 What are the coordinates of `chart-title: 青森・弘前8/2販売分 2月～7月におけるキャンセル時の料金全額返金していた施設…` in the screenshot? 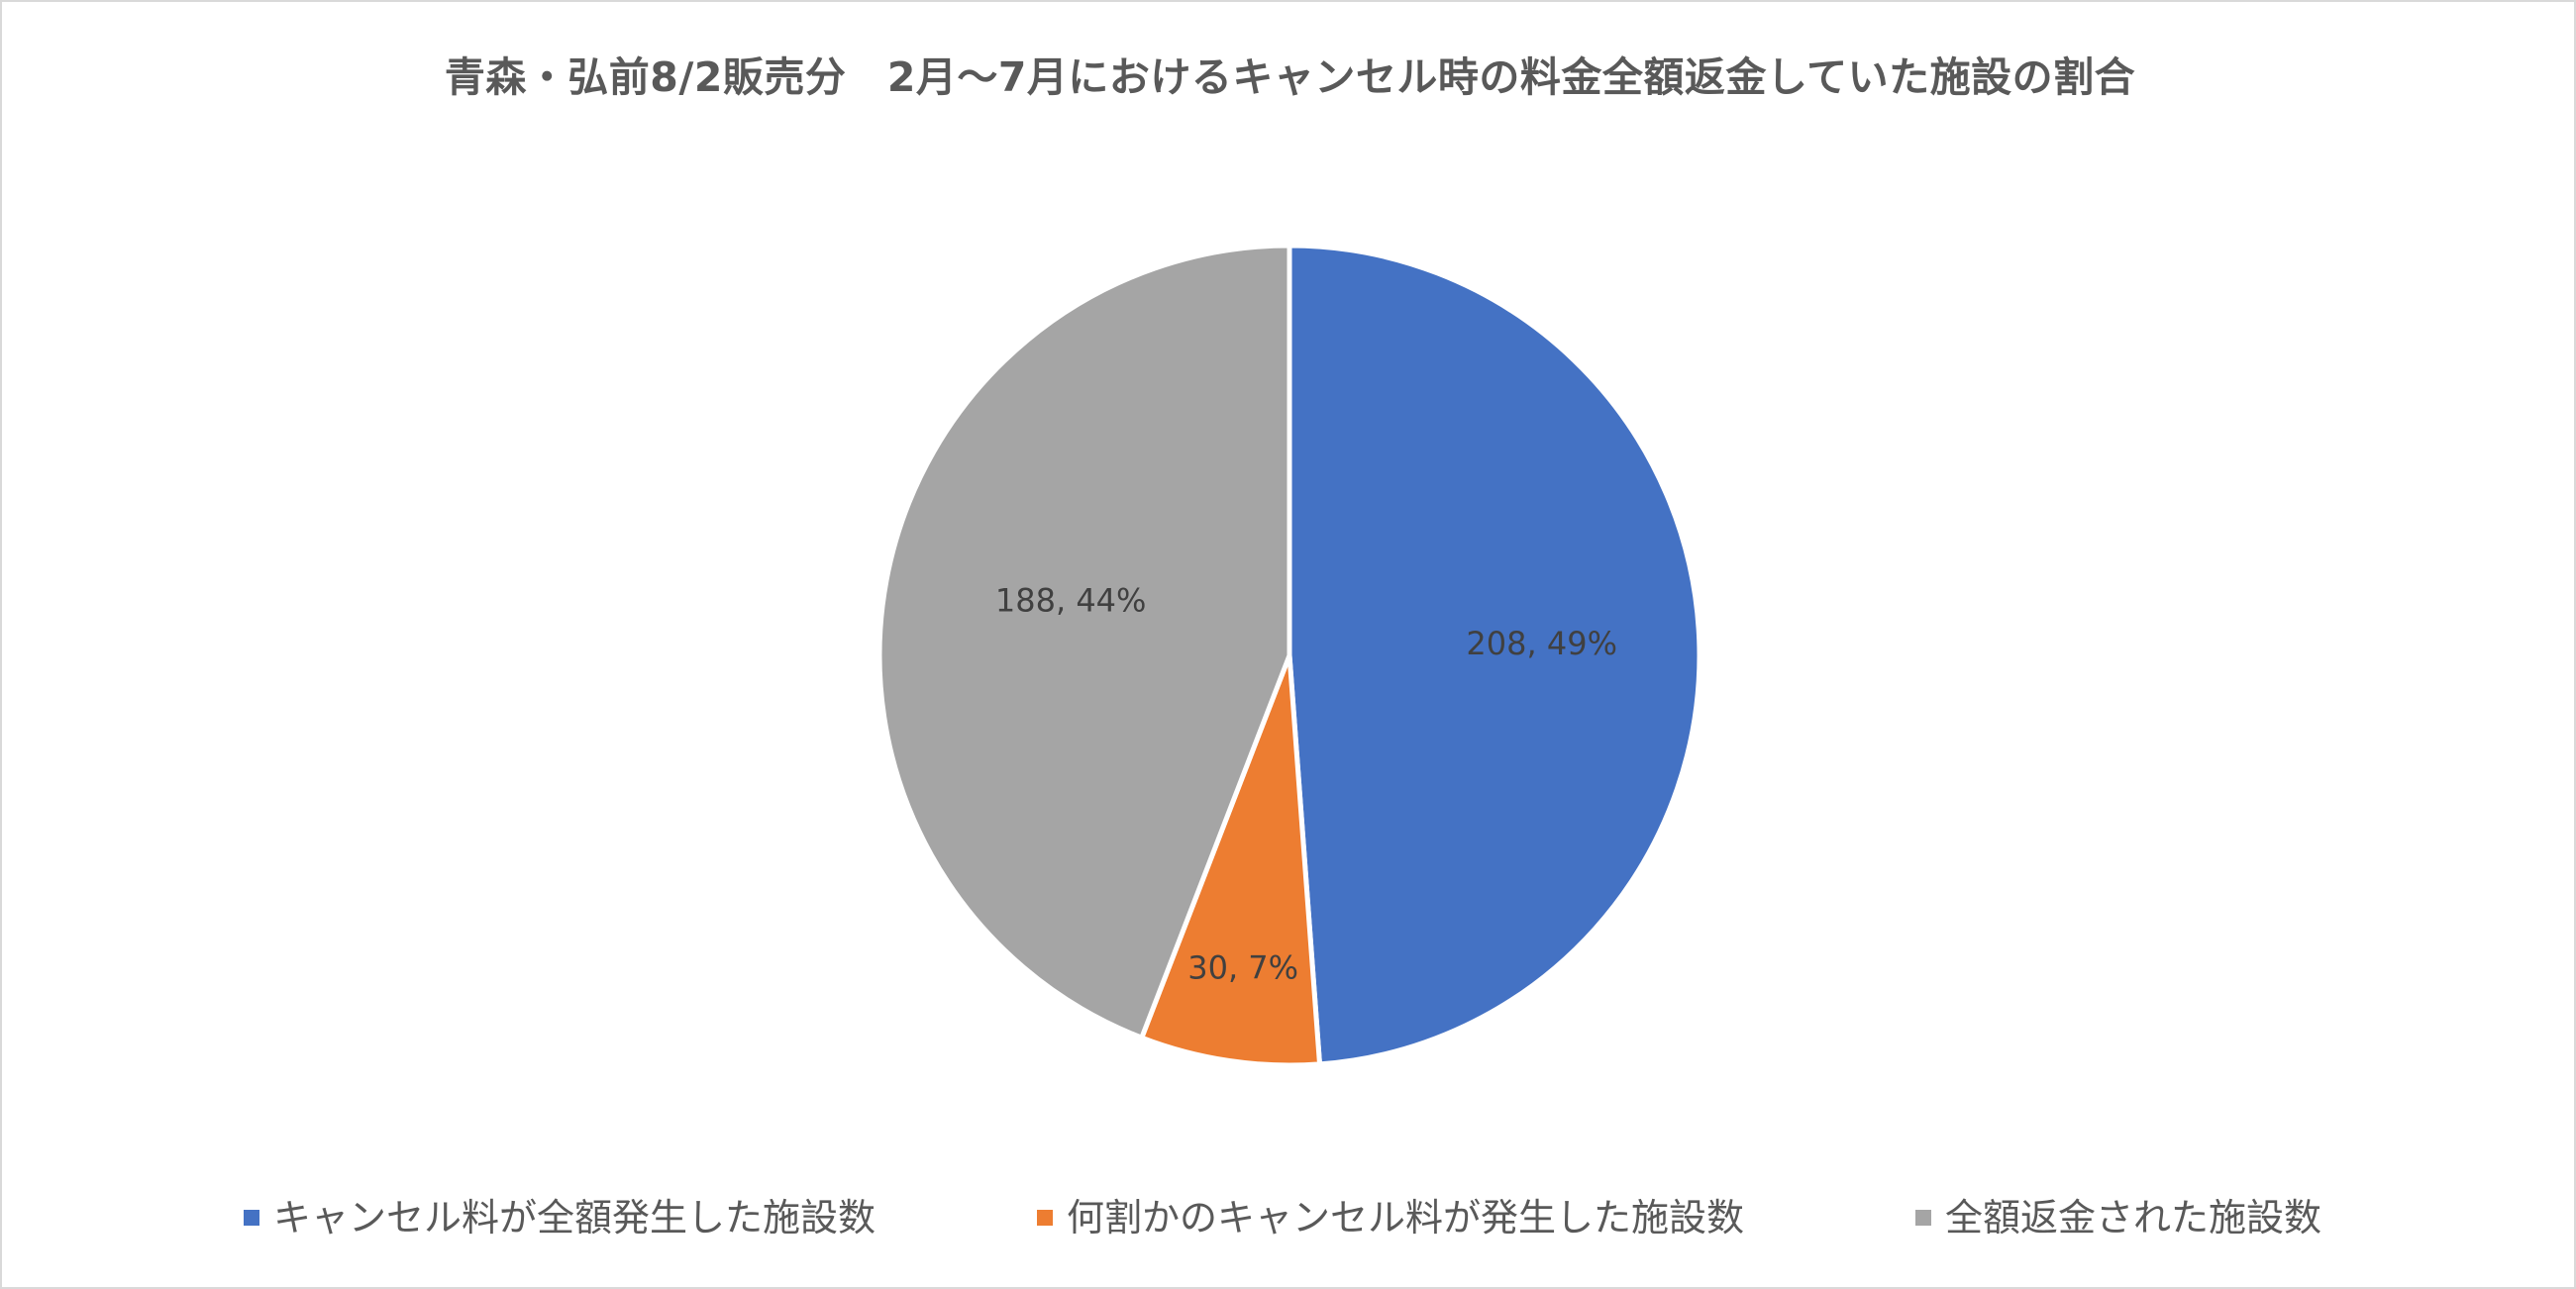 It's located at (1290, 77).